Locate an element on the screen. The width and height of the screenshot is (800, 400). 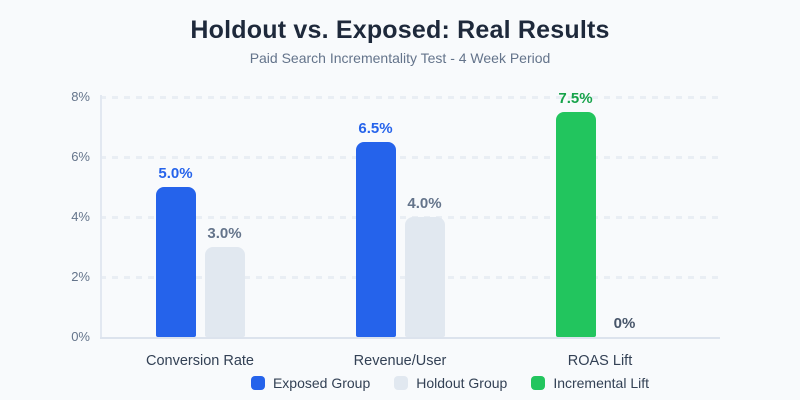
bar-value-label: 5.0% is located at coordinates (175, 173).